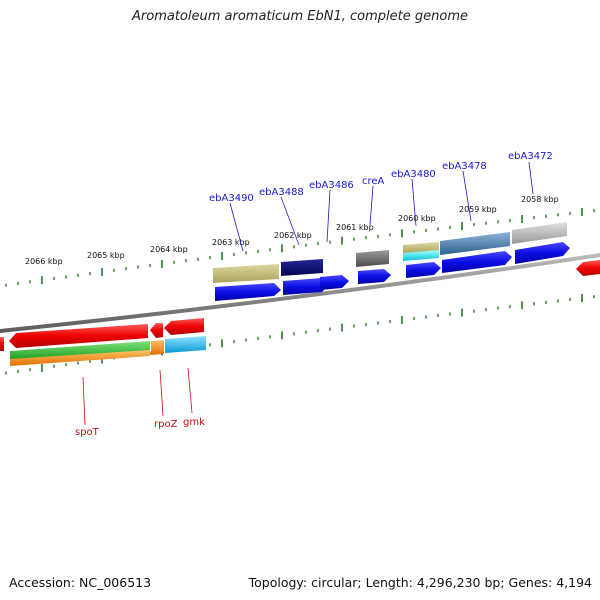 This screenshot has height=600, width=600. I want to click on scale-label: 2062 kbp, so click(293, 235).